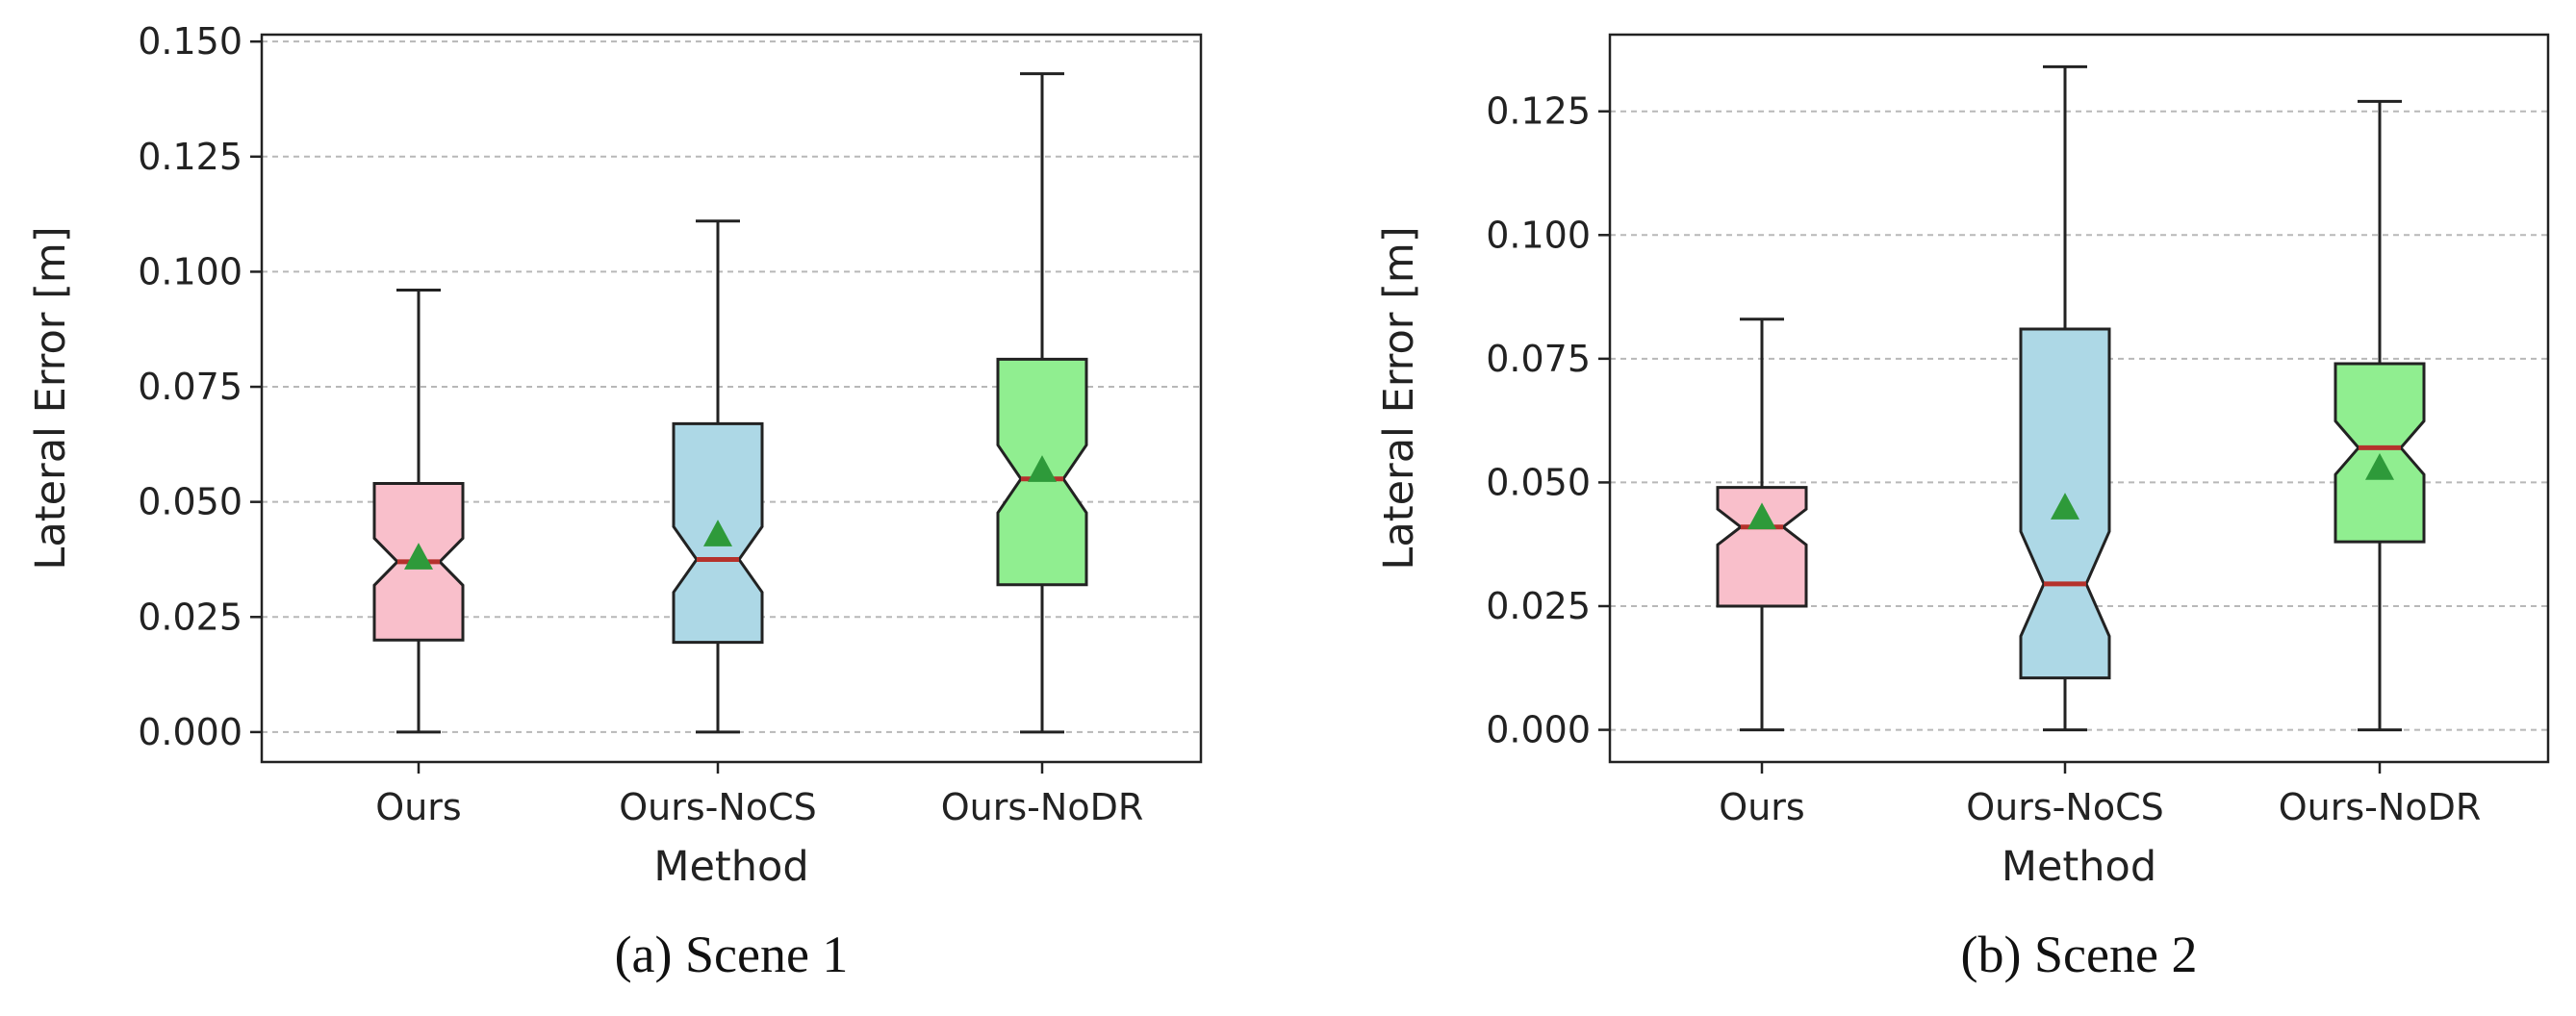 The image size is (2576, 1016). I want to click on panel-caption: (b) Scene 2, so click(2079, 954).